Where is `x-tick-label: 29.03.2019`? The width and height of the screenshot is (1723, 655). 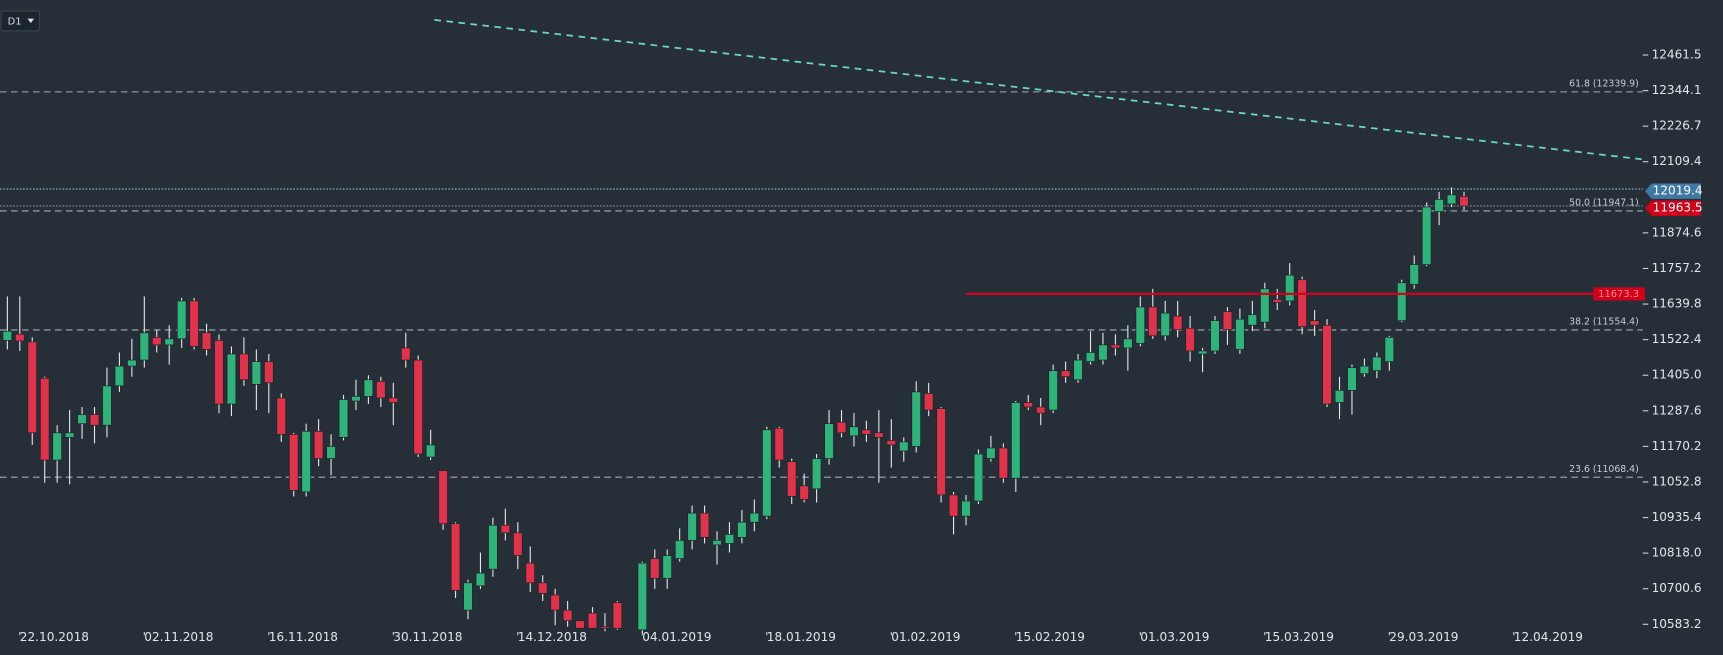
x-tick-label: 29.03.2019 is located at coordinates (1423, 637).